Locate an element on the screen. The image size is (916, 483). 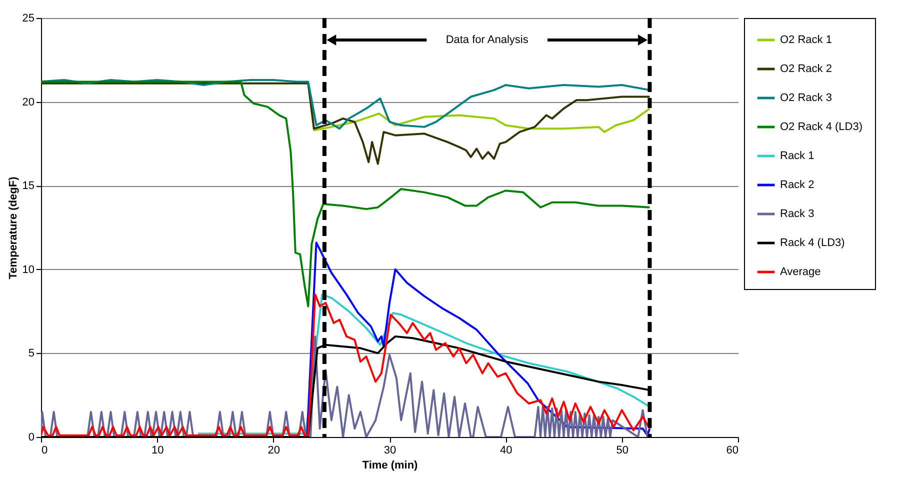
x-tick-label: 0 is located at coordinates (45, 450).